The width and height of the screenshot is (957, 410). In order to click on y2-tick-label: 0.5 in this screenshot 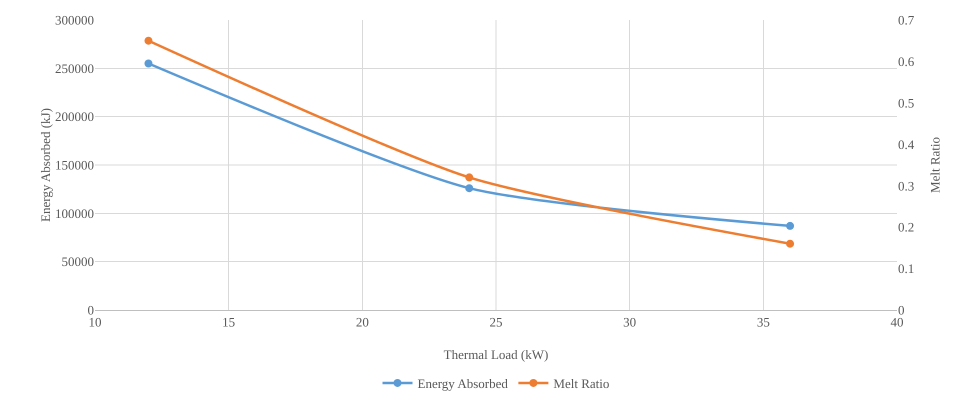, I will do `click(906, 102)`.